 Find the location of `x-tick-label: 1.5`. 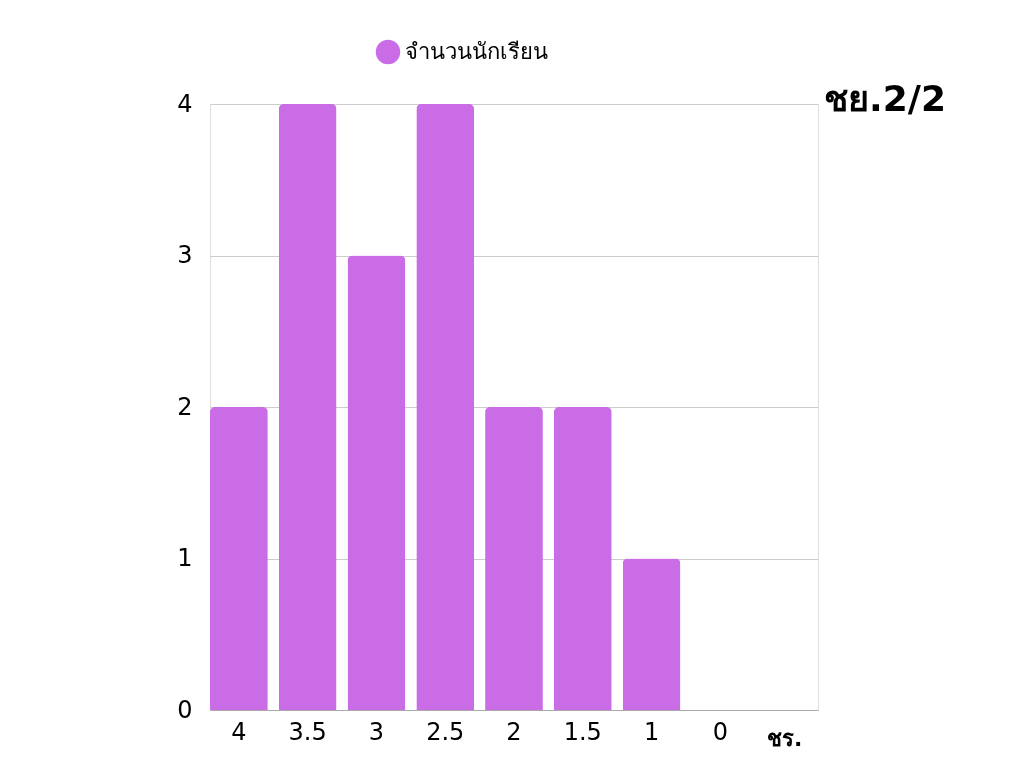

x-tick-label: 1.5 is located at coordinates (582, 731).